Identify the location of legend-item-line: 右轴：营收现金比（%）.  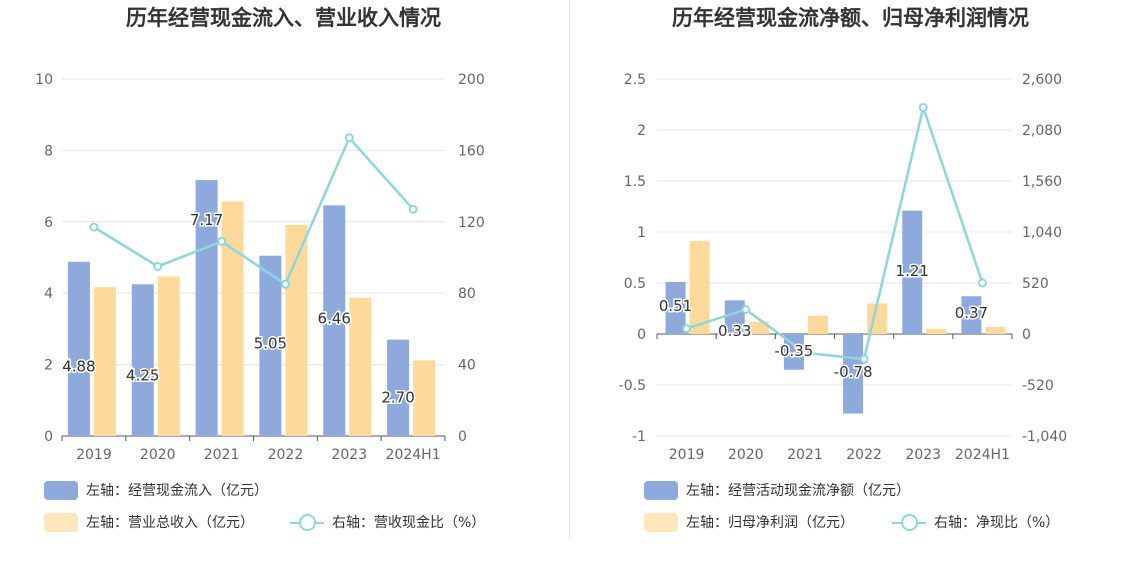
(387, 522).